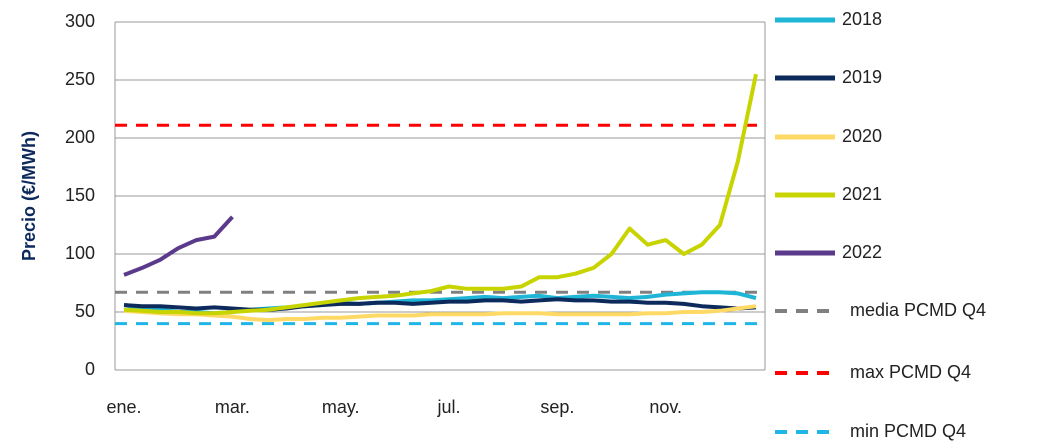 The height and width of the screenshot is (447, 1042). What do you see at coordinates (918, 310) in the screenshot?
I see `legend-label: media PCMD Q4` at bounding box center [918, 310].